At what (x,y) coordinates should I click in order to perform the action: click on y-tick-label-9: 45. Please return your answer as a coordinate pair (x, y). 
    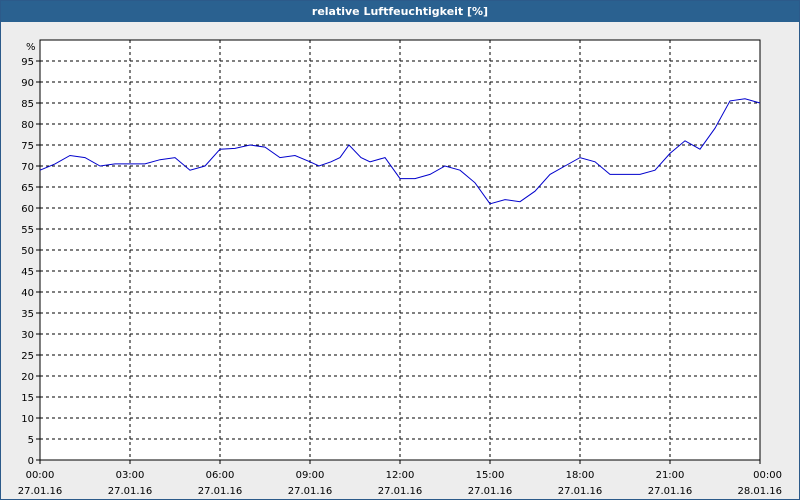
    Looking at the image, I should click on (27, 272).